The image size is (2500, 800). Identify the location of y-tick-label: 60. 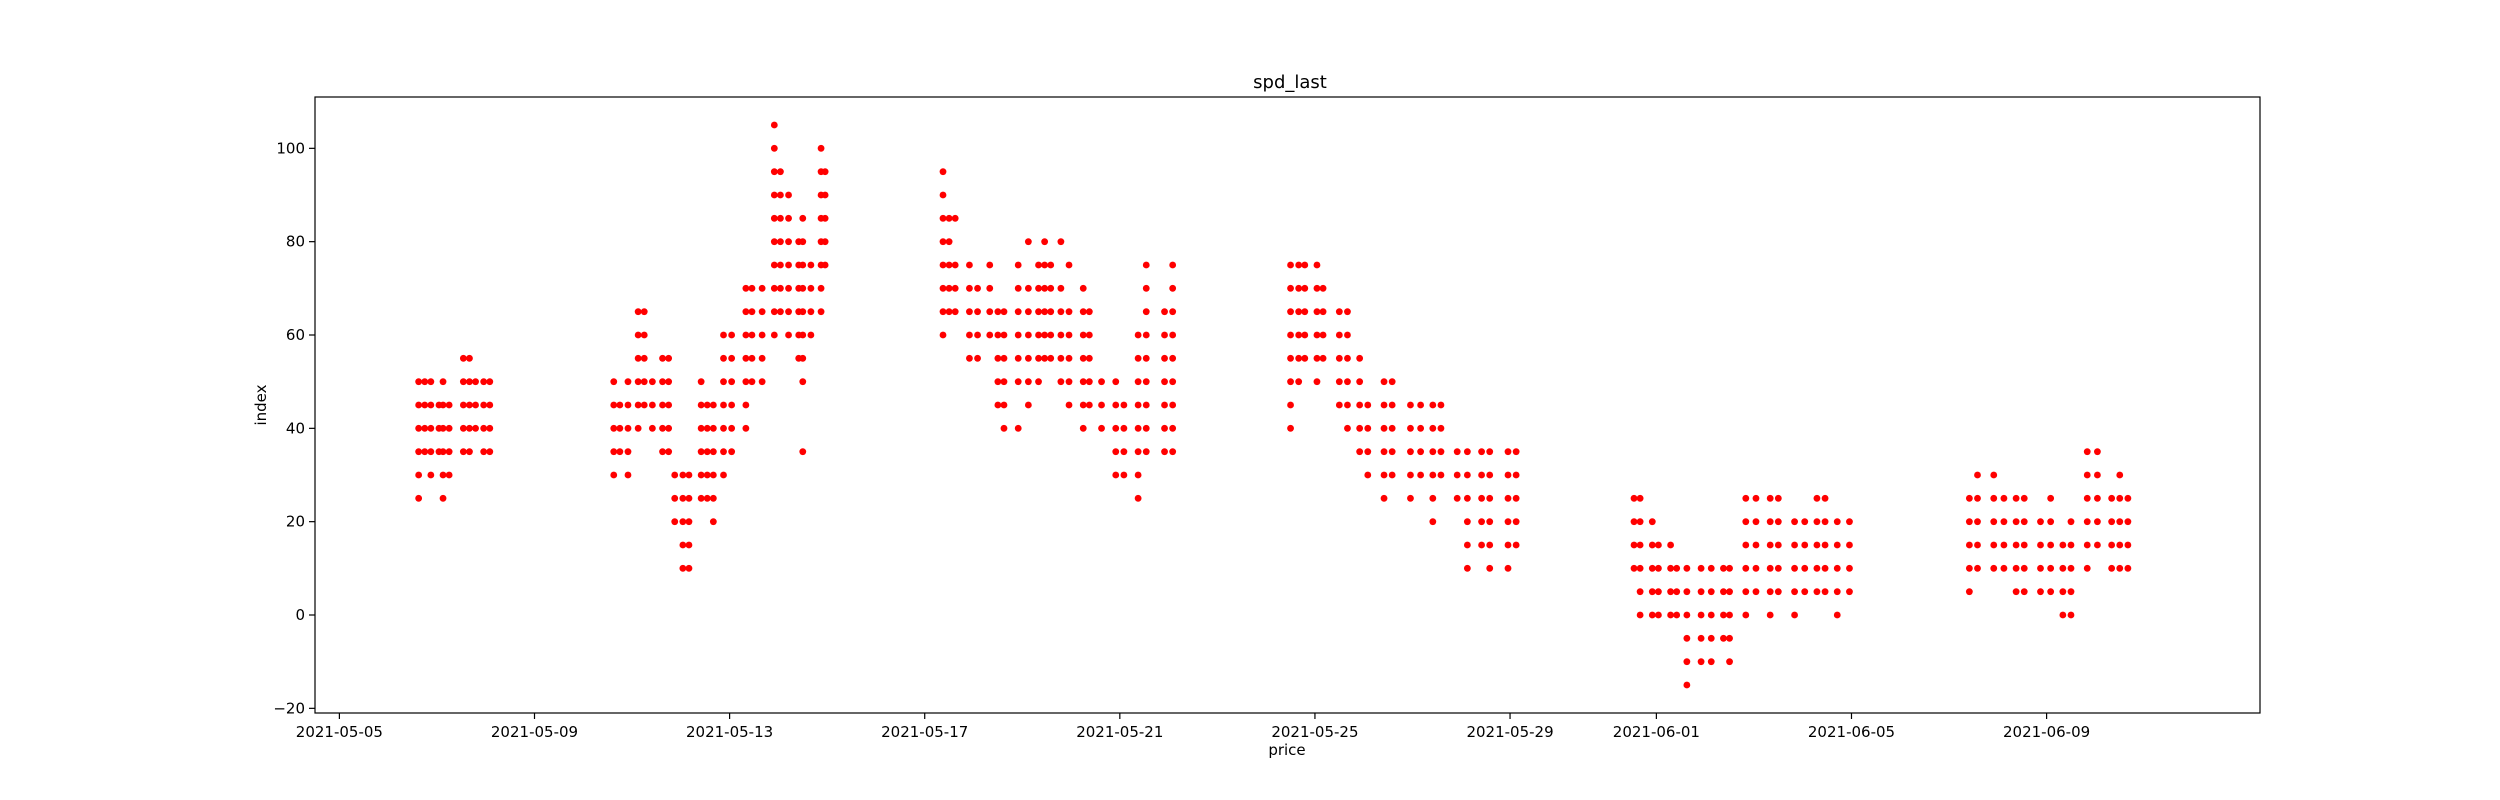
(295, 335).